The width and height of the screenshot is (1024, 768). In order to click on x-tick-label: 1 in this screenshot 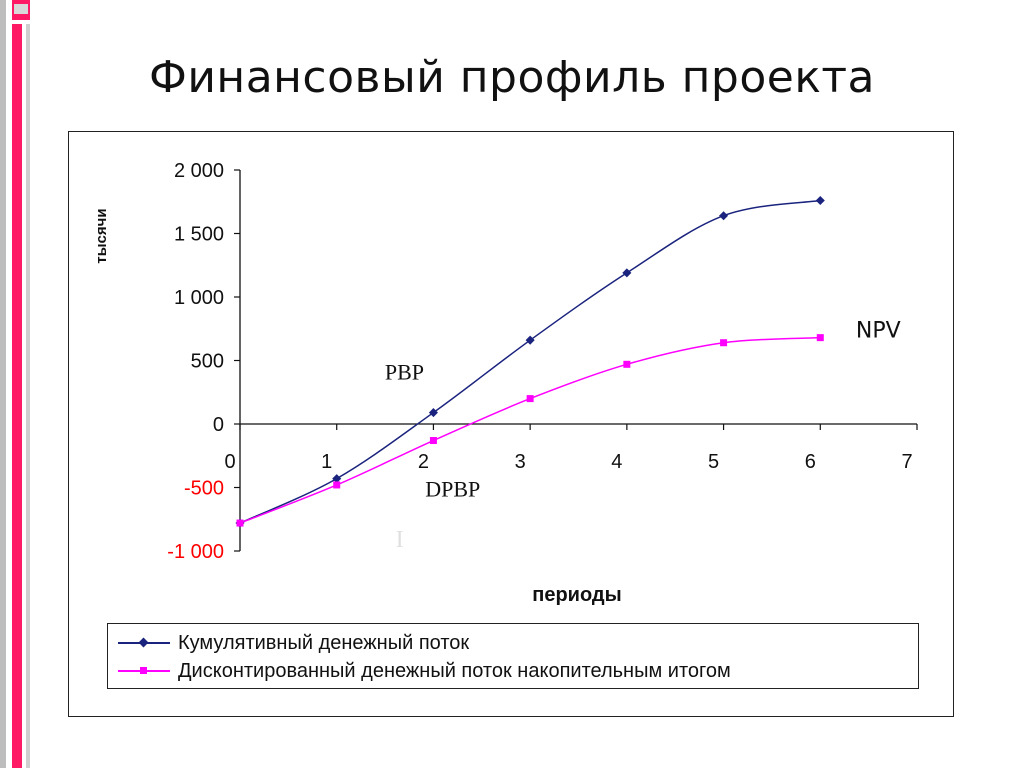, I will do `click(326, 462)`.